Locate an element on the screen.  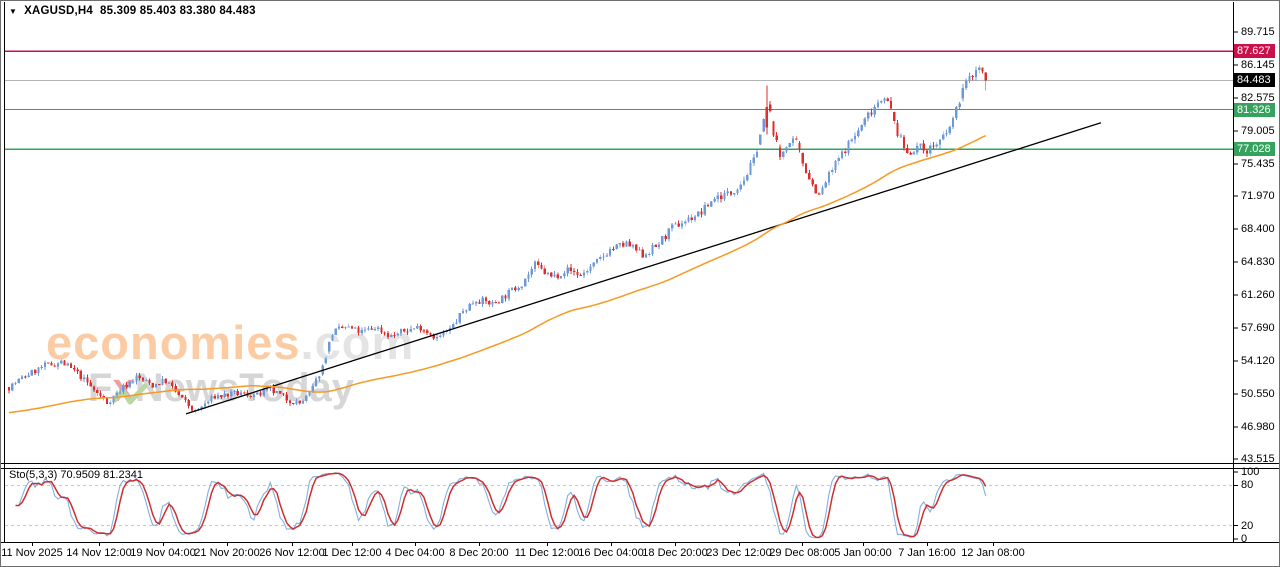
indicator-scale-label: 0 is located at coordinates (1244, 539).